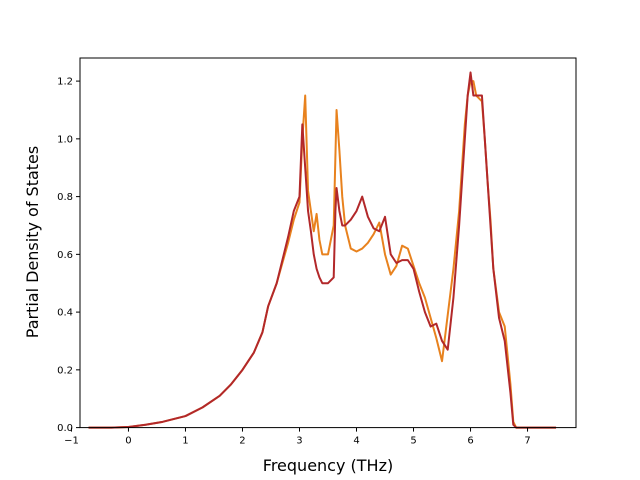  Describe the element at coordinates (32, 242) in the screenshot. I see `y-axis-label: Partial Density of States` at that location.